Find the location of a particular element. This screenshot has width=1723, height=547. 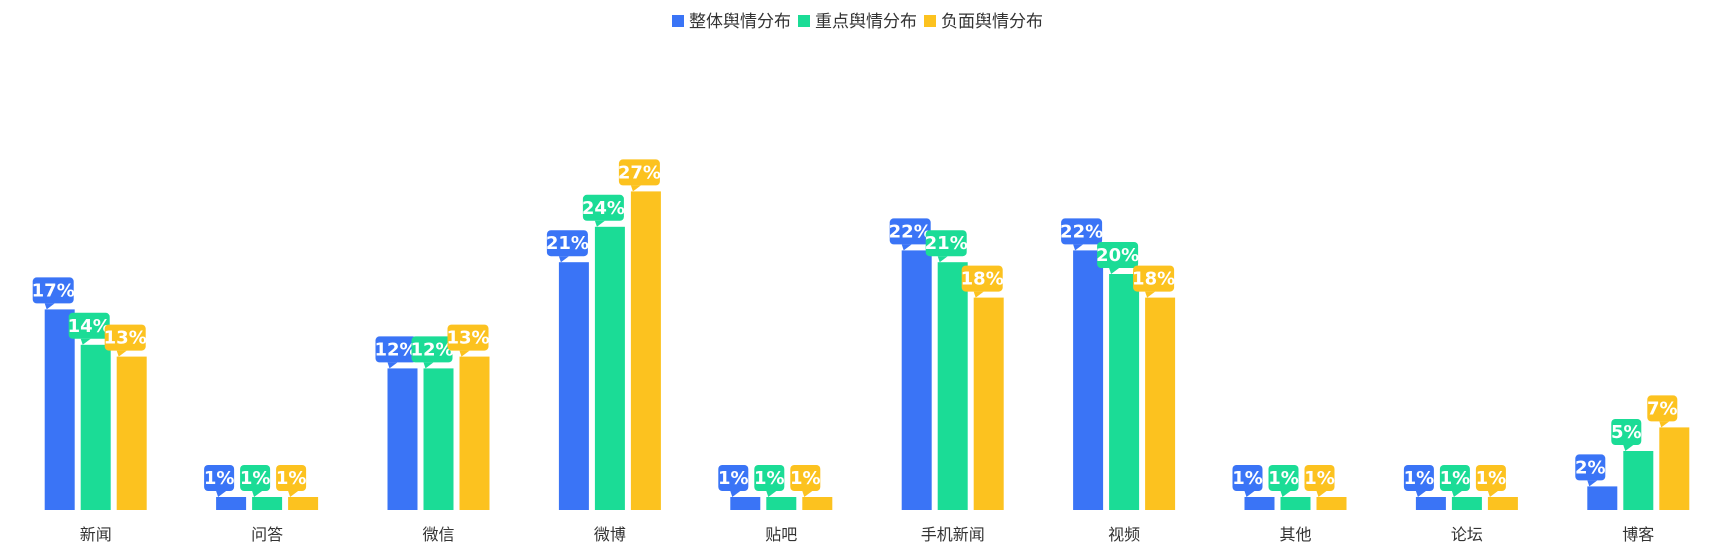

data-label-text: 21% is located at coordinates (946, 243).